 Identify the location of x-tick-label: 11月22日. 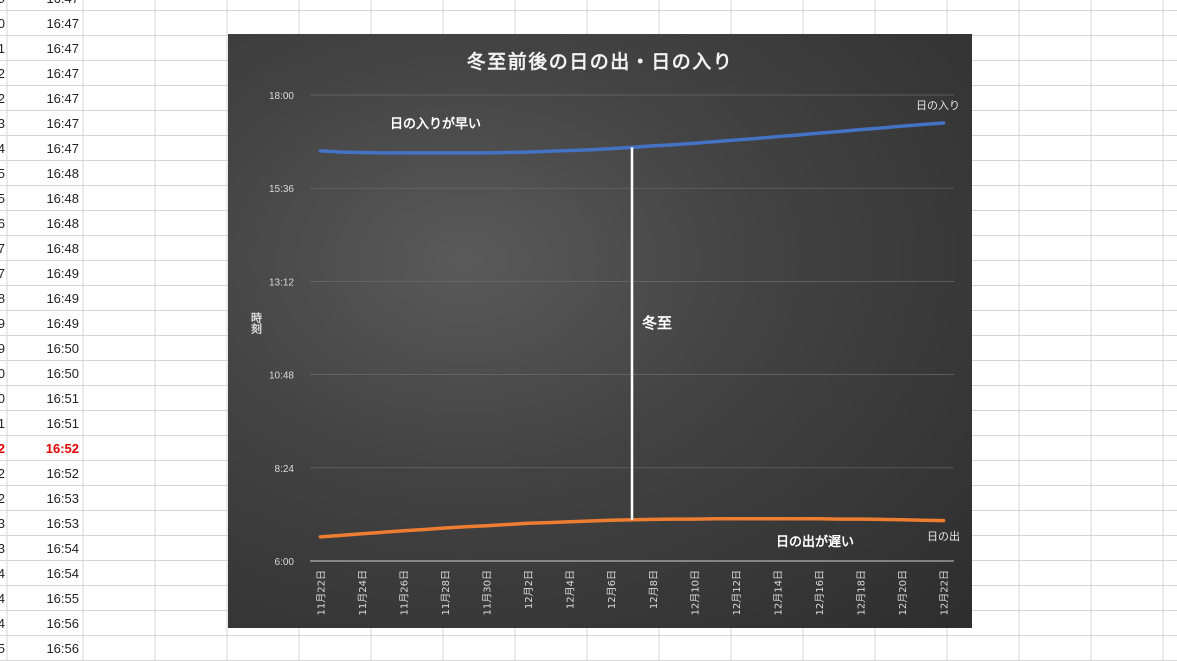
(321, 592).